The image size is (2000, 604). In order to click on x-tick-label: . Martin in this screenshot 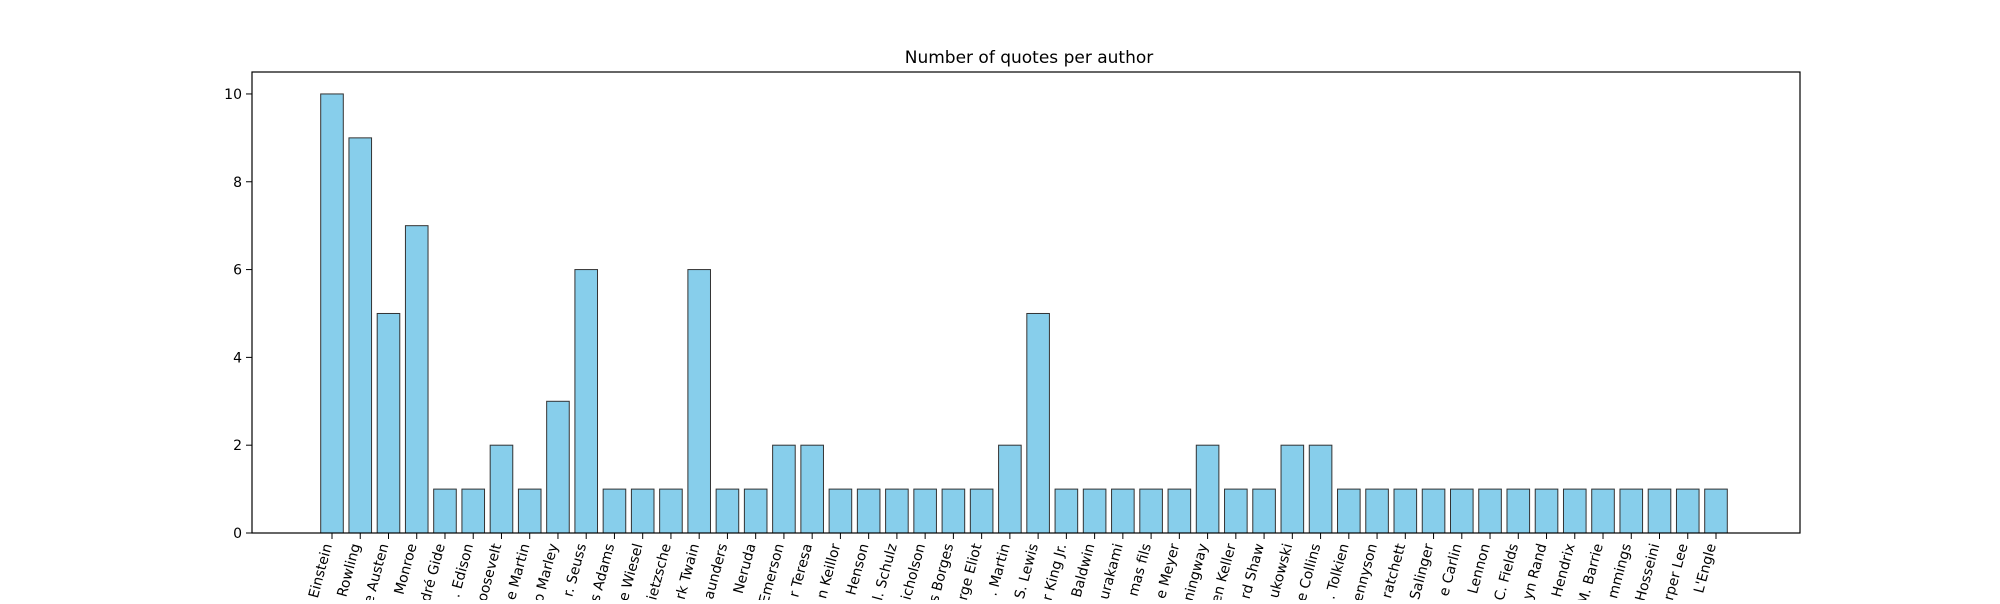, I will do `click(998, 570)`.